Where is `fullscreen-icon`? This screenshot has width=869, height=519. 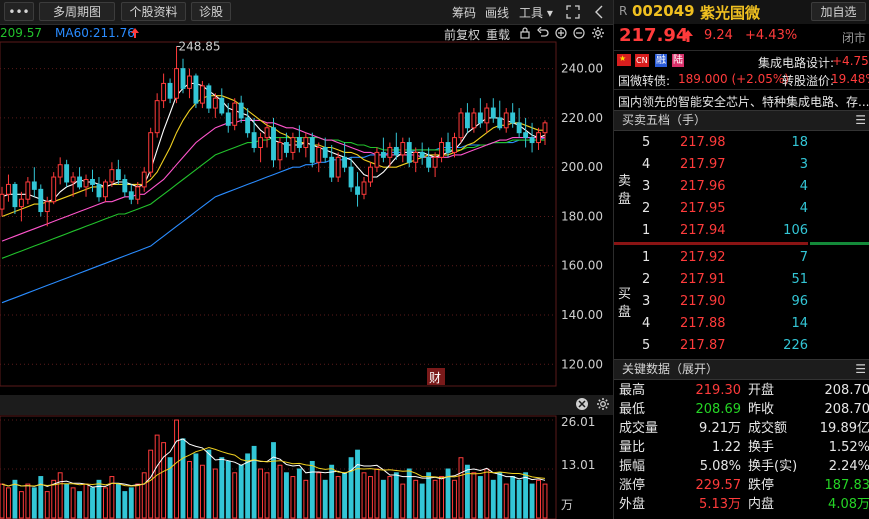
fullscreen-icon is located at coordinates (573, 12).